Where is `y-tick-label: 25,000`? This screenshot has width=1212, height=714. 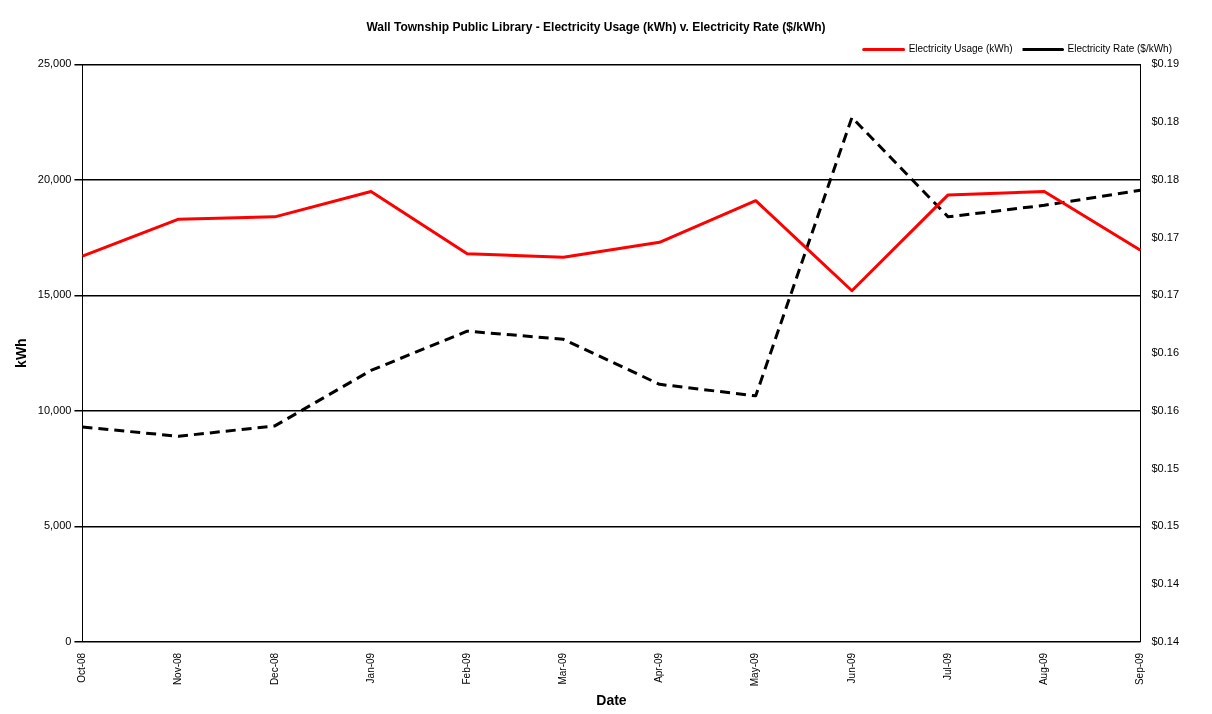
y-tick-label: 25,000 is located at coordinates (54, 63).